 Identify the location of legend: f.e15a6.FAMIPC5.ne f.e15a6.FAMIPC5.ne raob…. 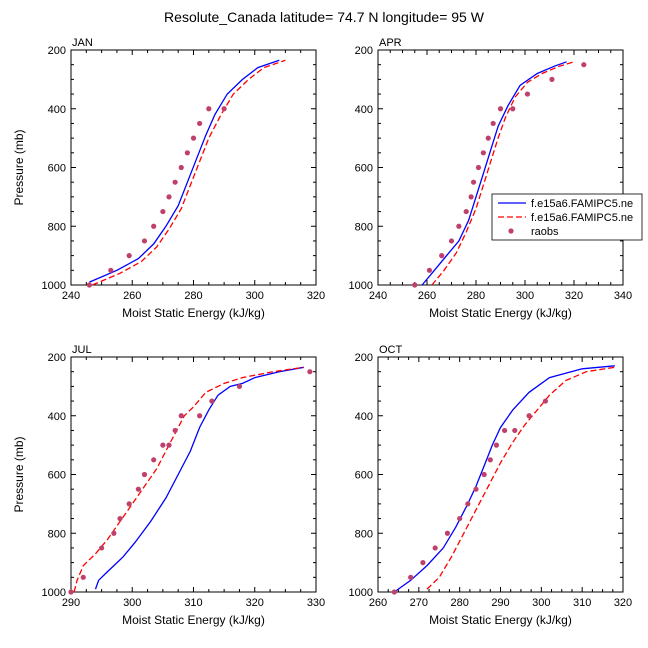
(567, 217).